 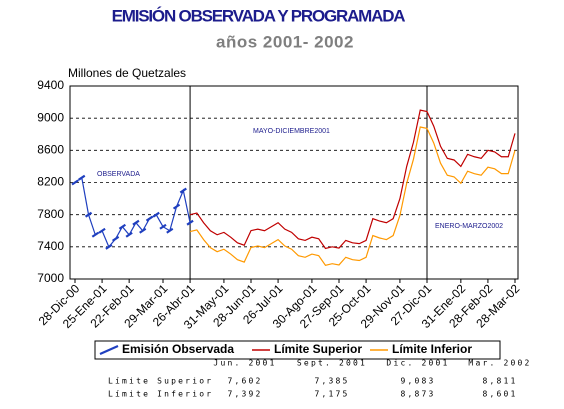 What do you see at coordinates (50, 278) in the screenshot?
I see `y-tick-label: 7000` at bounding box center [50, 278].